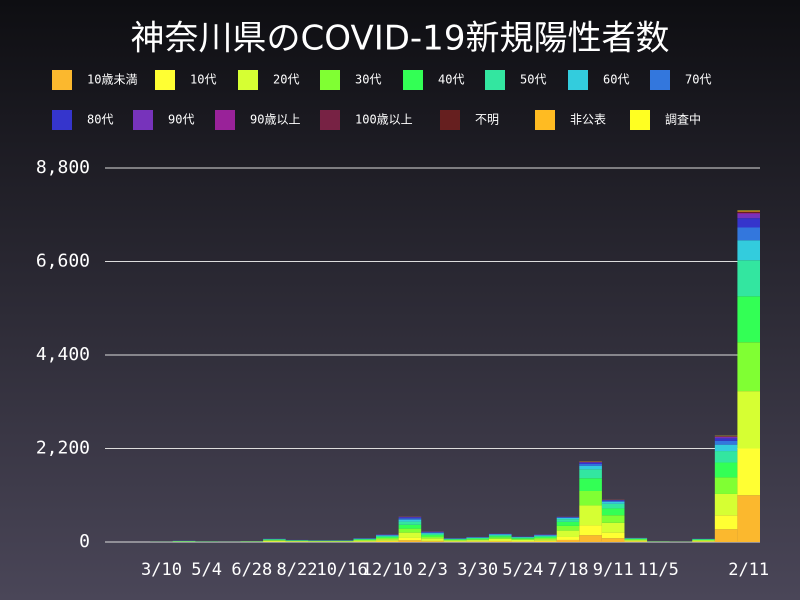 This screenshot has height=600, width=800. Describe the element at coordinates (63, 261) in the screenshot. I see `y-tick-label: 6,600` at that location.